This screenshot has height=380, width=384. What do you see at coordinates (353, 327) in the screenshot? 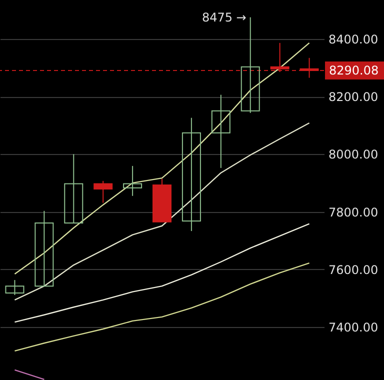
I see `y-tick-label: 7400.00` at bounding box center [353, 327].